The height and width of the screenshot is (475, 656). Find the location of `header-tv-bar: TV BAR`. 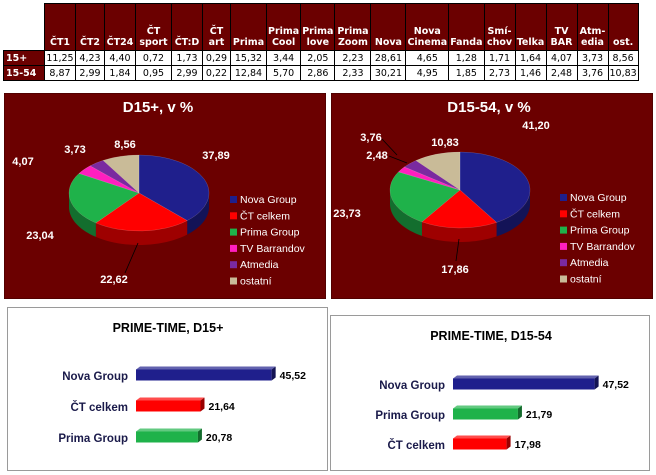

header-tv-bar: TV BAR is located at coordinates (561, 27).